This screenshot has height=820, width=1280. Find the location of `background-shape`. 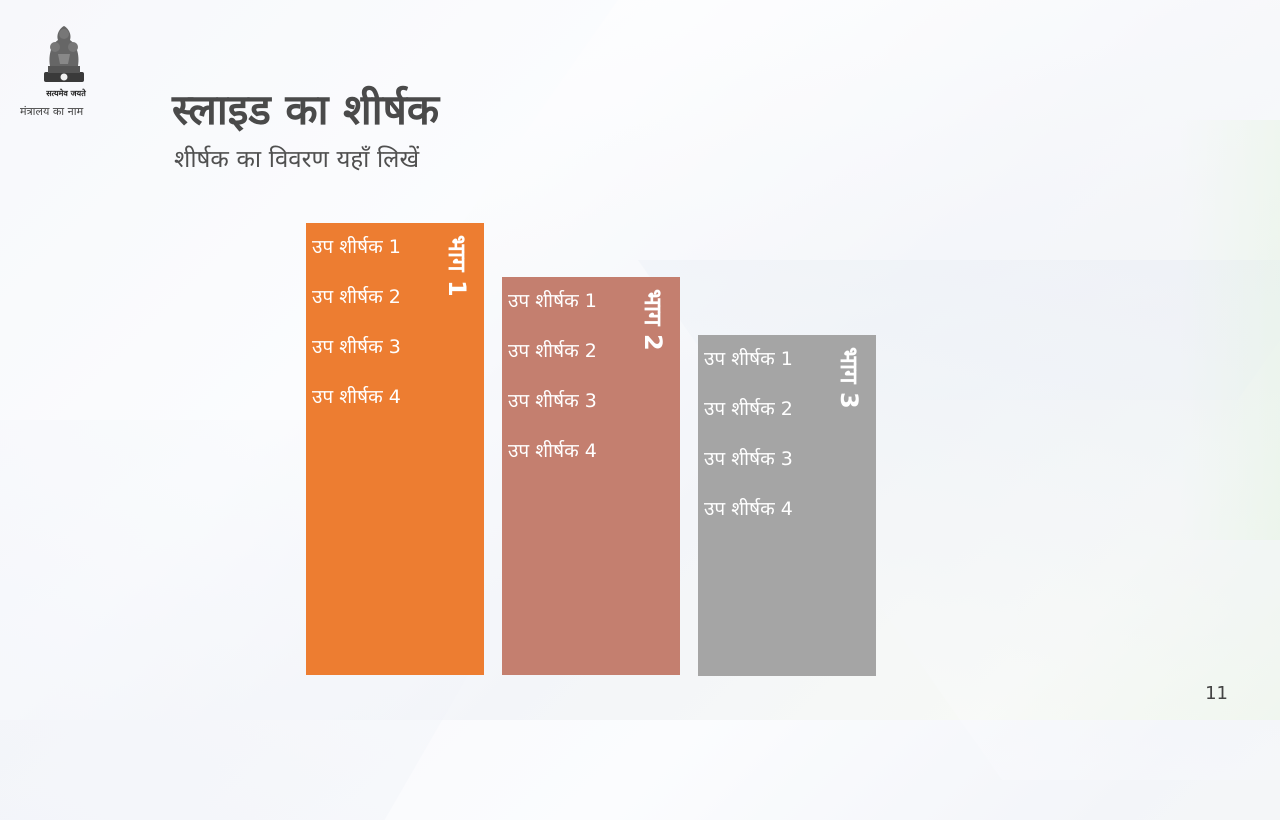

background-shape is located at coordinates (1230, 330).